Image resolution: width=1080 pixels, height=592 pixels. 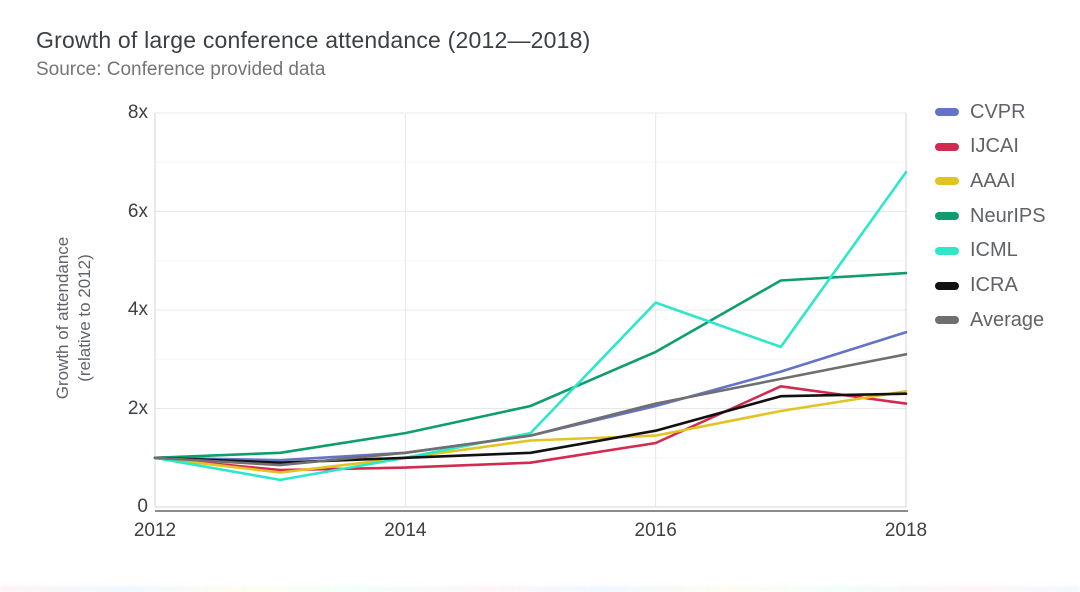 I want to click on legend-item-average: Average, so click(x=989, y=320).